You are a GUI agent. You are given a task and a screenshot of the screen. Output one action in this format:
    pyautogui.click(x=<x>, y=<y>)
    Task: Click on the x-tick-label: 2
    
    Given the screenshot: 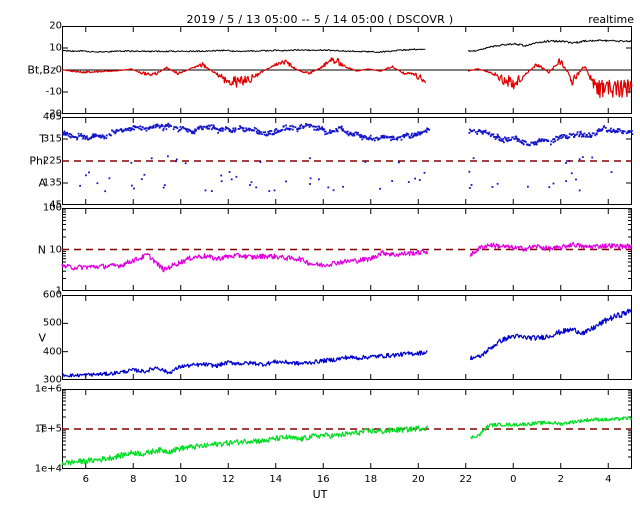 What is the action you would take?
    pyautogui.click(x=560, y=479)
    